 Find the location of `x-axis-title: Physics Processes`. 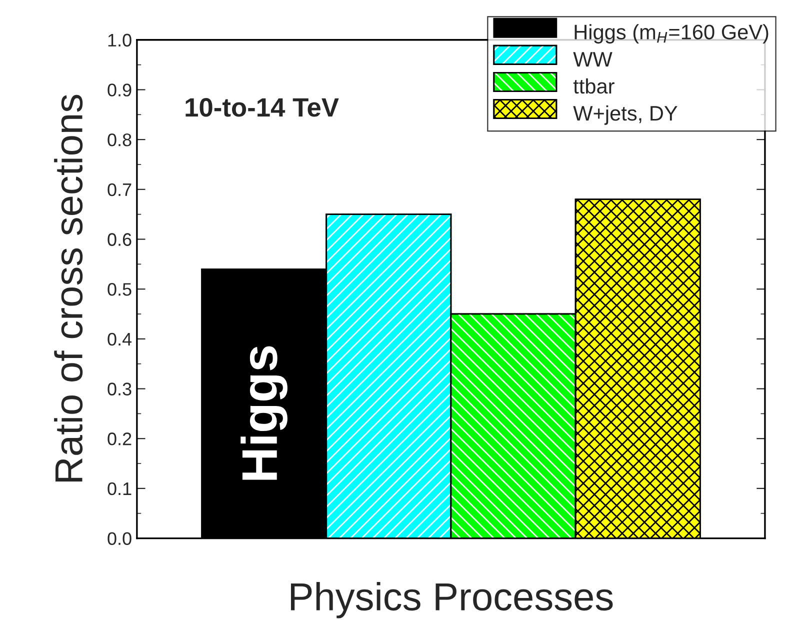

x-axis-title: Physics Processes is located at coordinates (451, 600).